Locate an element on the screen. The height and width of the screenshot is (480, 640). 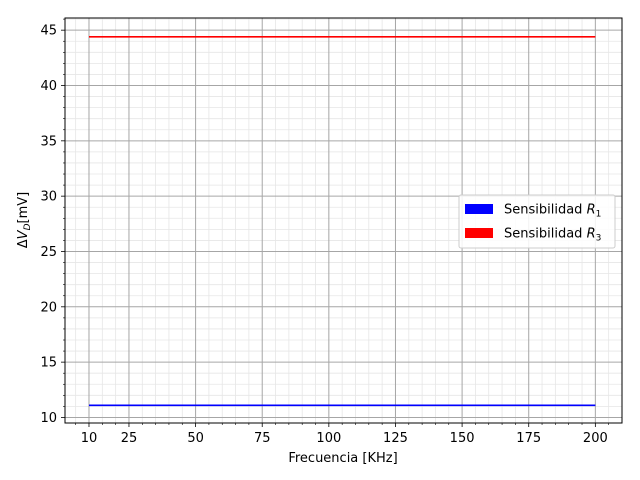
legend: Sensibilidad R1 Sensibilidad R3 is located at coordinates (537, 221).